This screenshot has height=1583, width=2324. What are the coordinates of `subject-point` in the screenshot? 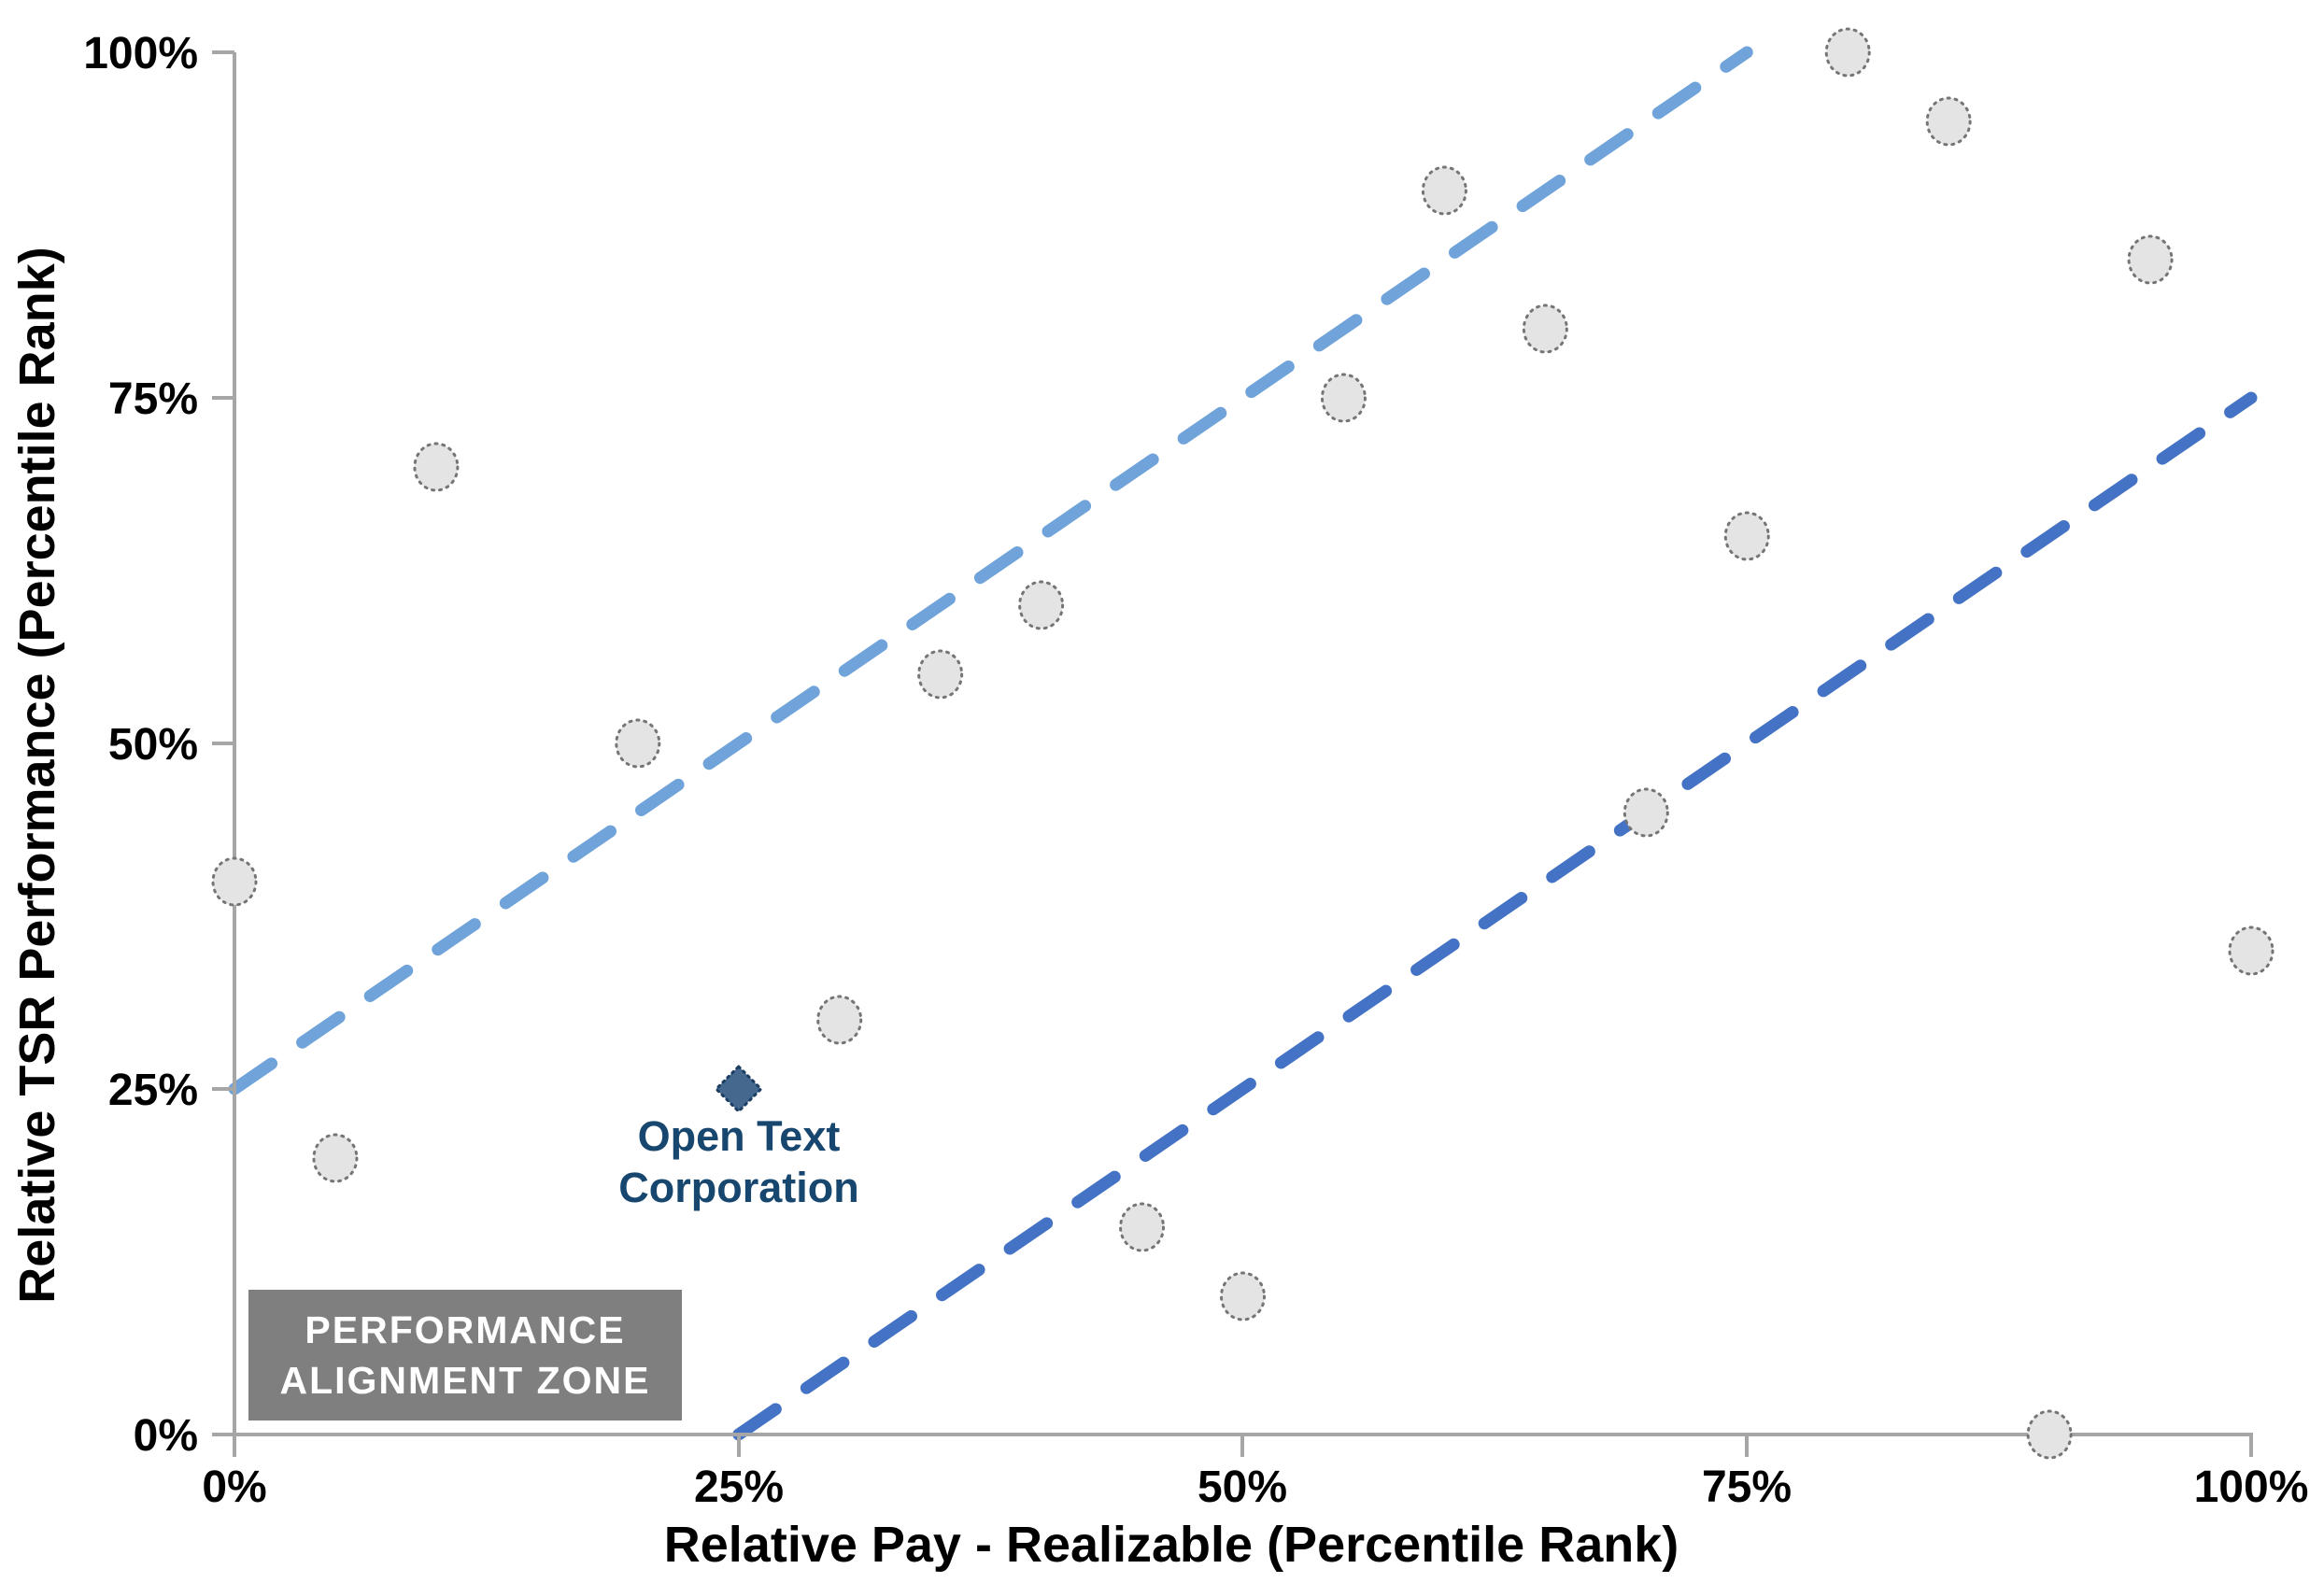 It's located at (738, 1089).